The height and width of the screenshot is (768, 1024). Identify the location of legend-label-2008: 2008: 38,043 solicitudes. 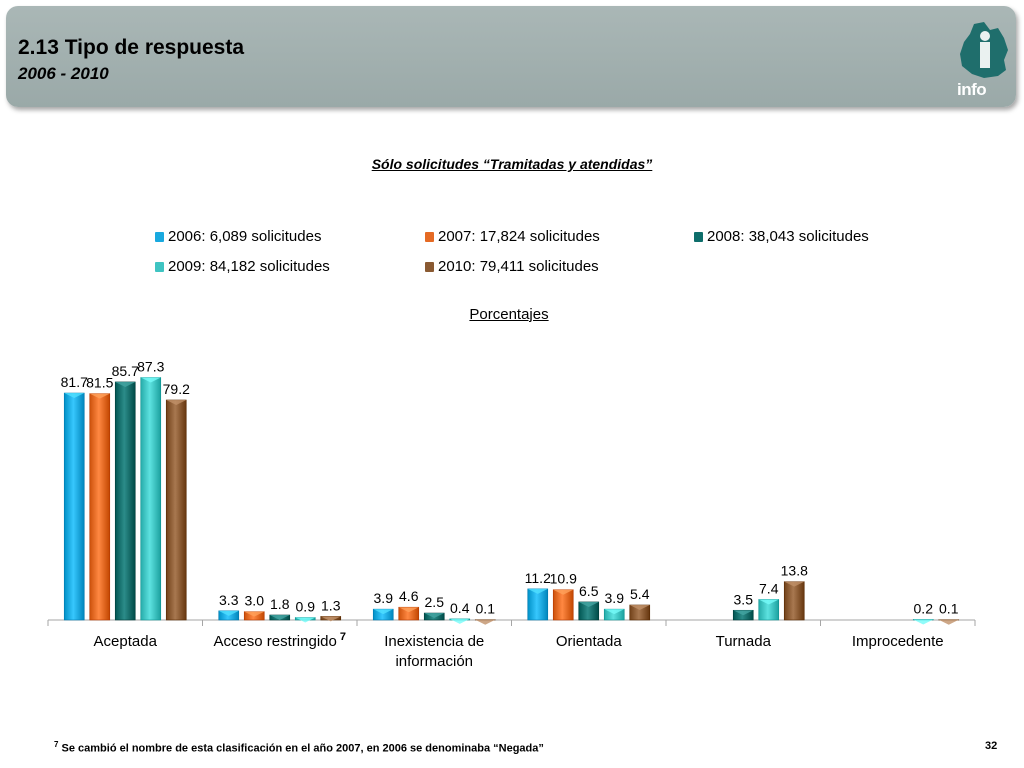
(788, 236).